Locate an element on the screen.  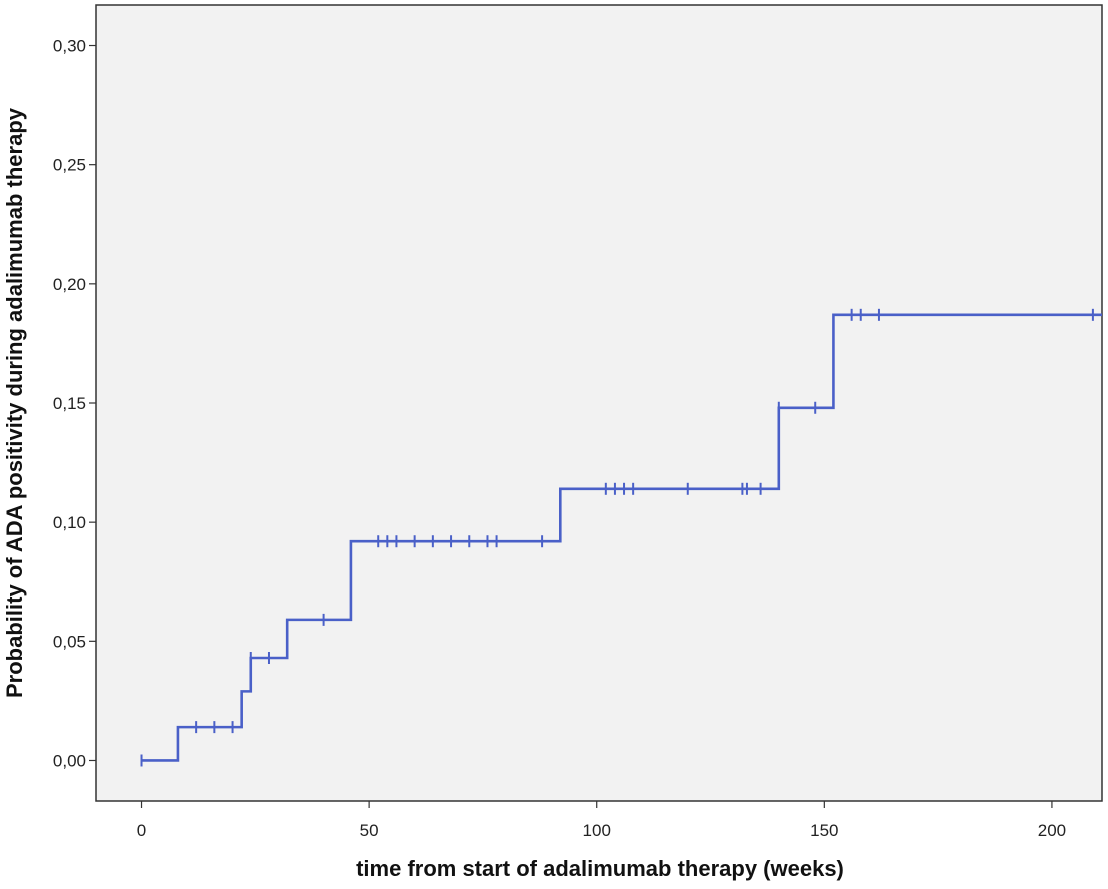
y-tick-label: 0,20 is located at coordinates (69, 284).